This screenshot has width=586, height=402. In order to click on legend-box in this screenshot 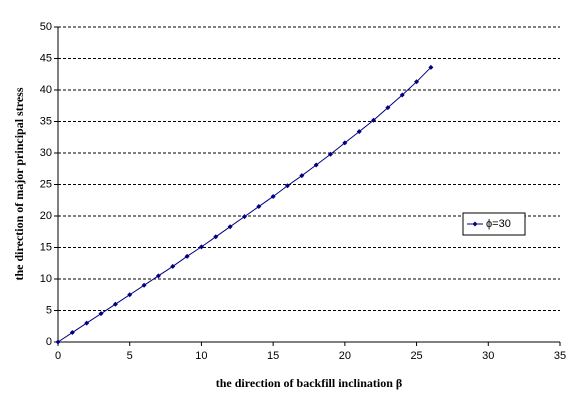, I will do `click(494, 224)`.